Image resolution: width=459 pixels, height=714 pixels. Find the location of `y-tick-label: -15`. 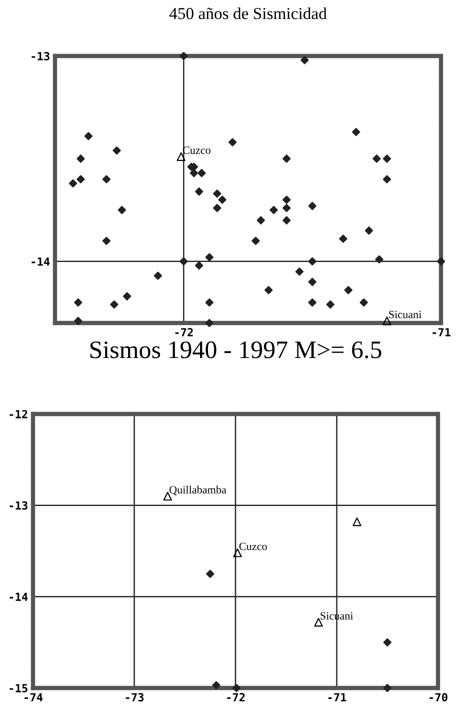

y-tick-label: -15 is located at coordinates (19, 688).